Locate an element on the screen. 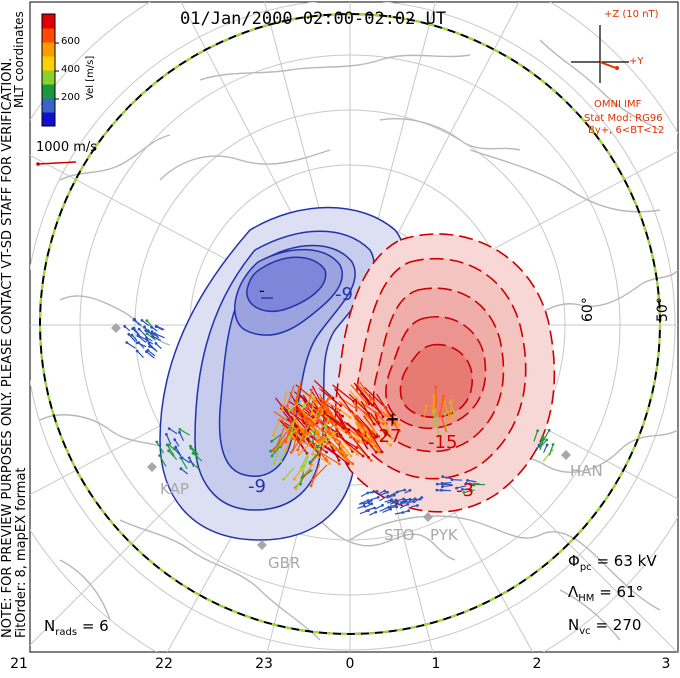  vector-scale is located at coordinates (56, 164).